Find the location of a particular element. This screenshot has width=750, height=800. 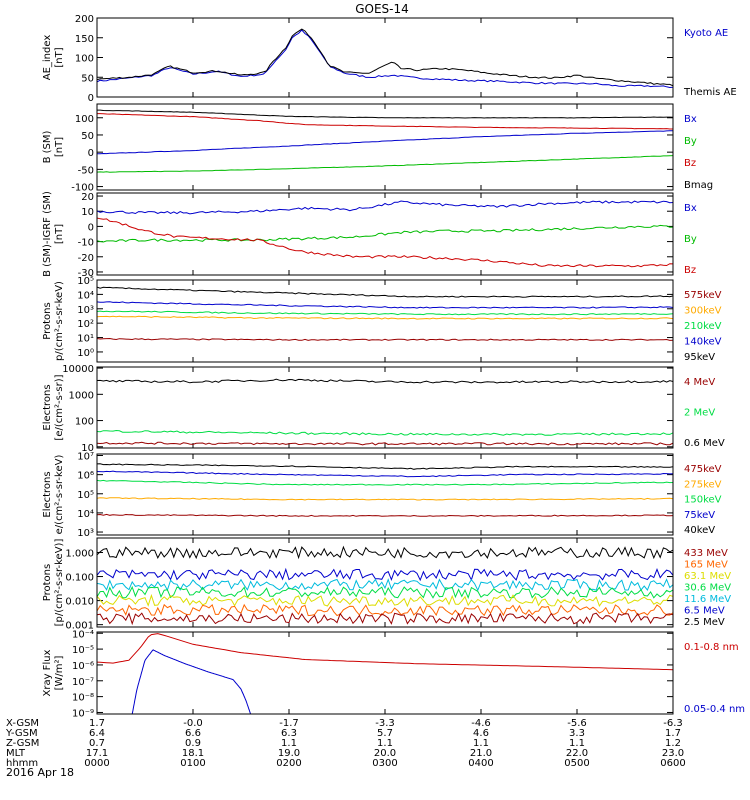

ylabel-2-1: [nT] is located at coordinates (59, 147).